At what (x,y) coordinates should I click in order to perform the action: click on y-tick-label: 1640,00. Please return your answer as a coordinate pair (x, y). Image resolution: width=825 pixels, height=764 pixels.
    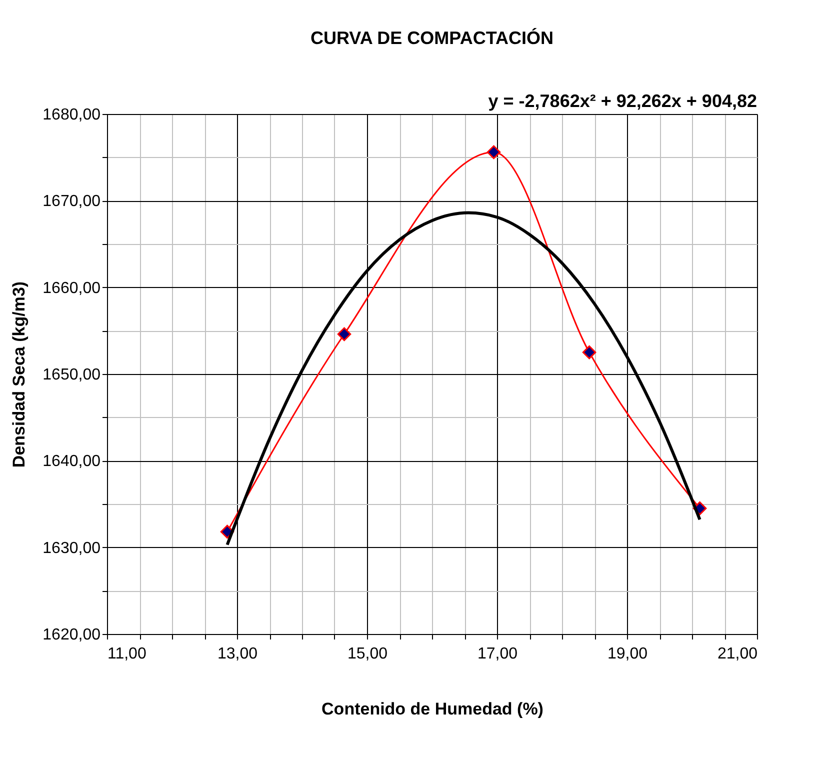
    Looking at the image, I should click on (71, 461).